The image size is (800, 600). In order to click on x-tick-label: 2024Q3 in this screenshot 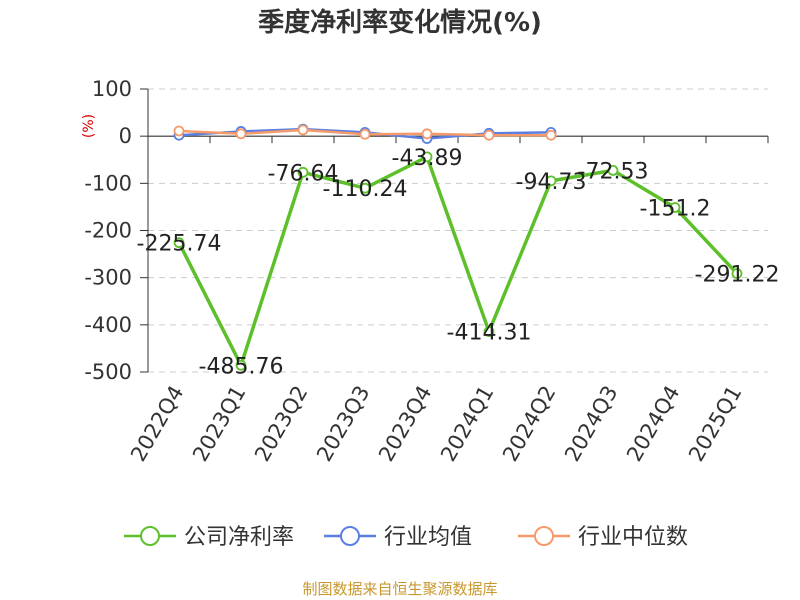, I will do `click(591, 424)`.